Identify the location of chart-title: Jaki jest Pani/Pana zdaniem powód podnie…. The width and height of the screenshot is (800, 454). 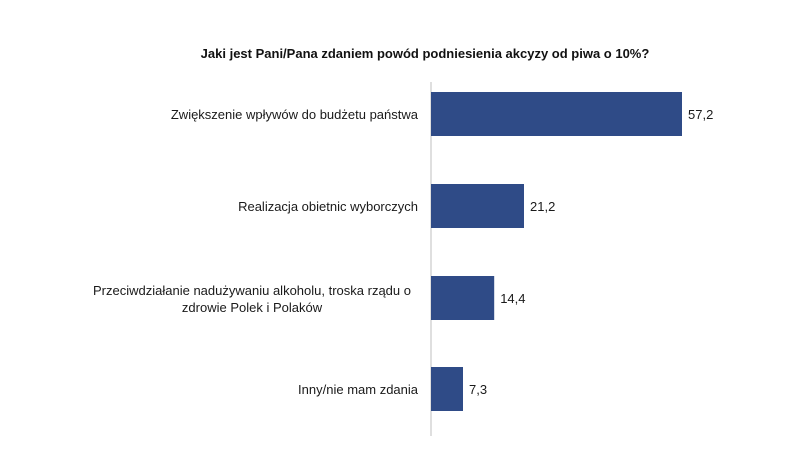
(425, 53).